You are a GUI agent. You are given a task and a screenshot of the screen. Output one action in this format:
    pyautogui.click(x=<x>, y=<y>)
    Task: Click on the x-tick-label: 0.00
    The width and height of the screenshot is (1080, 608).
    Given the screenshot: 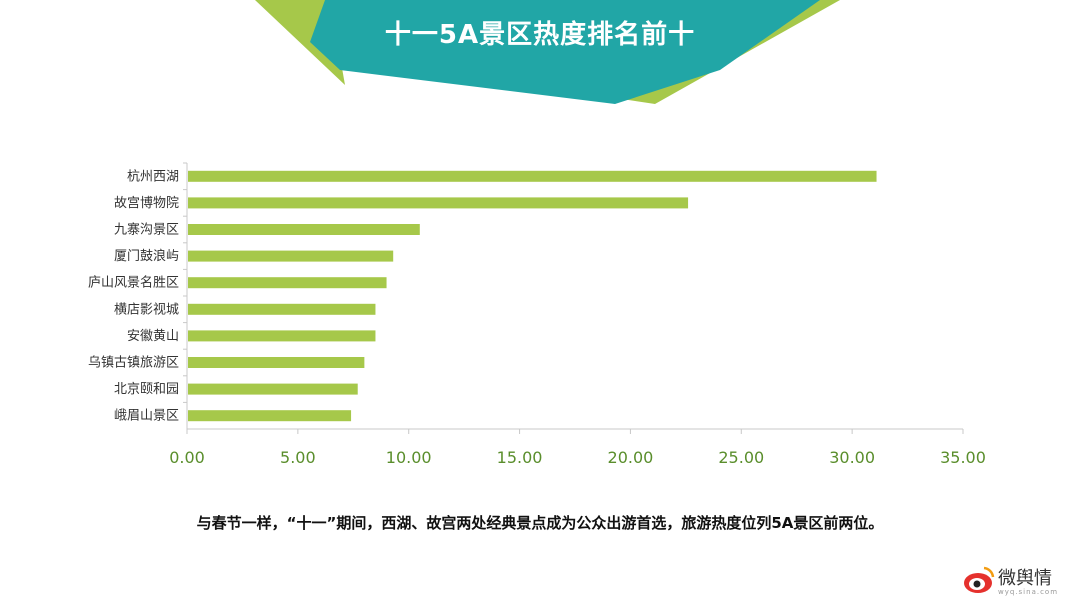 What is the action you would take?
    pyautogui.click(x=187, y=457)
    